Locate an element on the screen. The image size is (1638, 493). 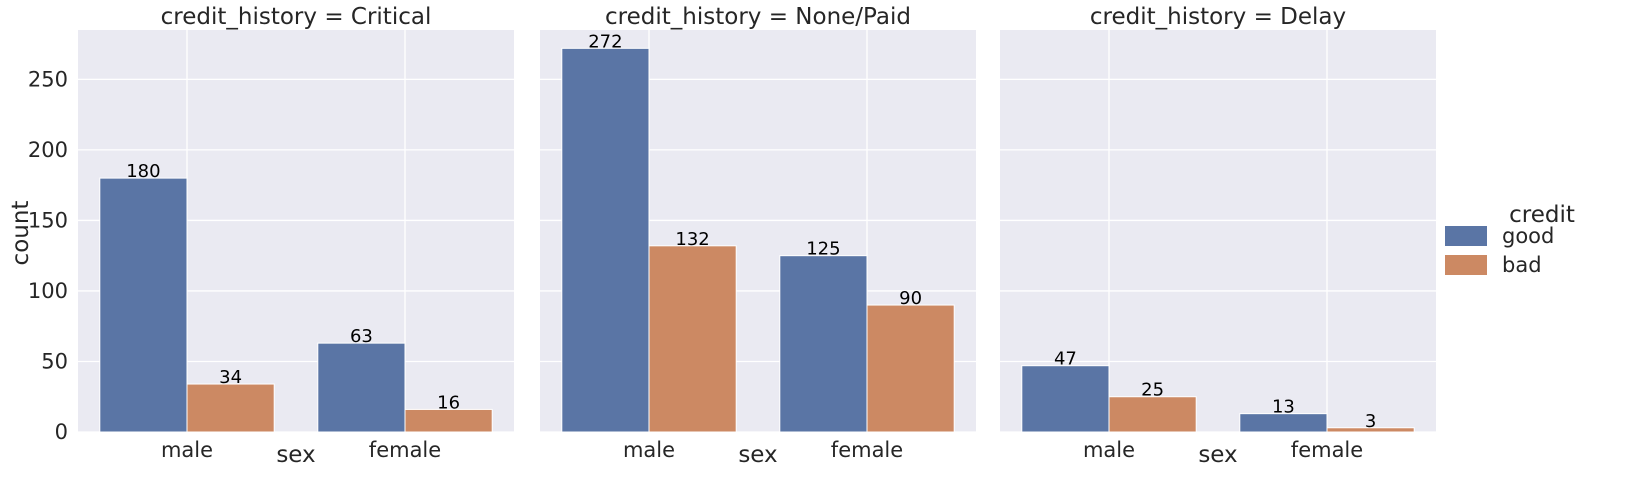
bar-value-label: 90 is located at coordinates (910, 298).